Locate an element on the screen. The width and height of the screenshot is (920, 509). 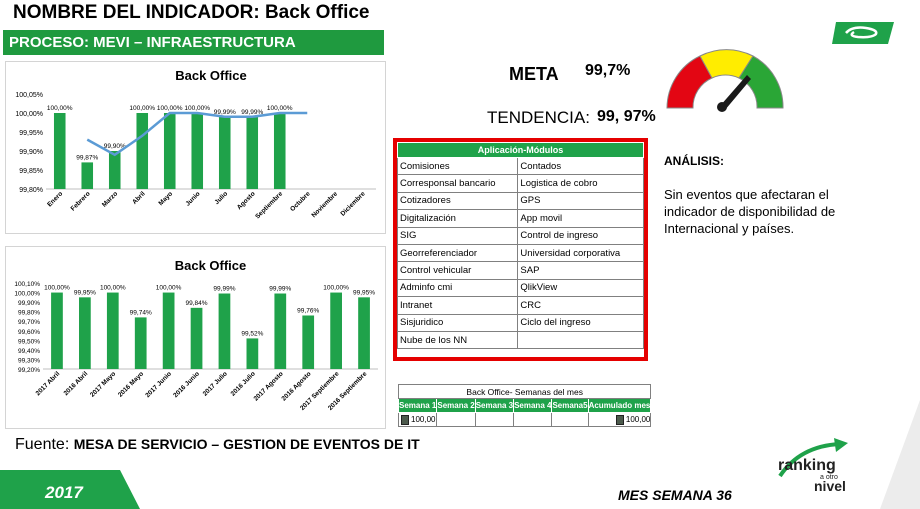
y-tick-label: 99,60% is located at coordinates (29, 332).